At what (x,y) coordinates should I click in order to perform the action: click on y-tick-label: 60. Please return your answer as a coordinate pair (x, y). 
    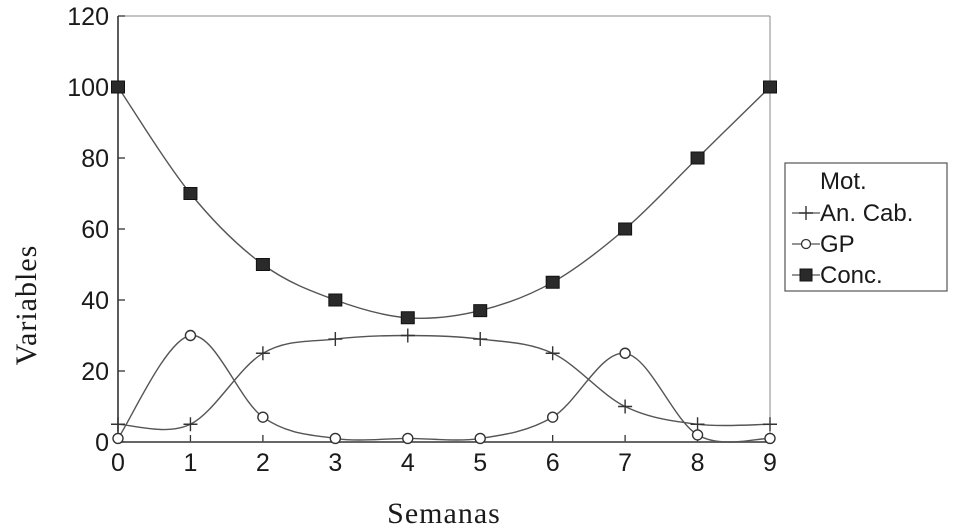
    Looking at the image, I should click on (95, 230).